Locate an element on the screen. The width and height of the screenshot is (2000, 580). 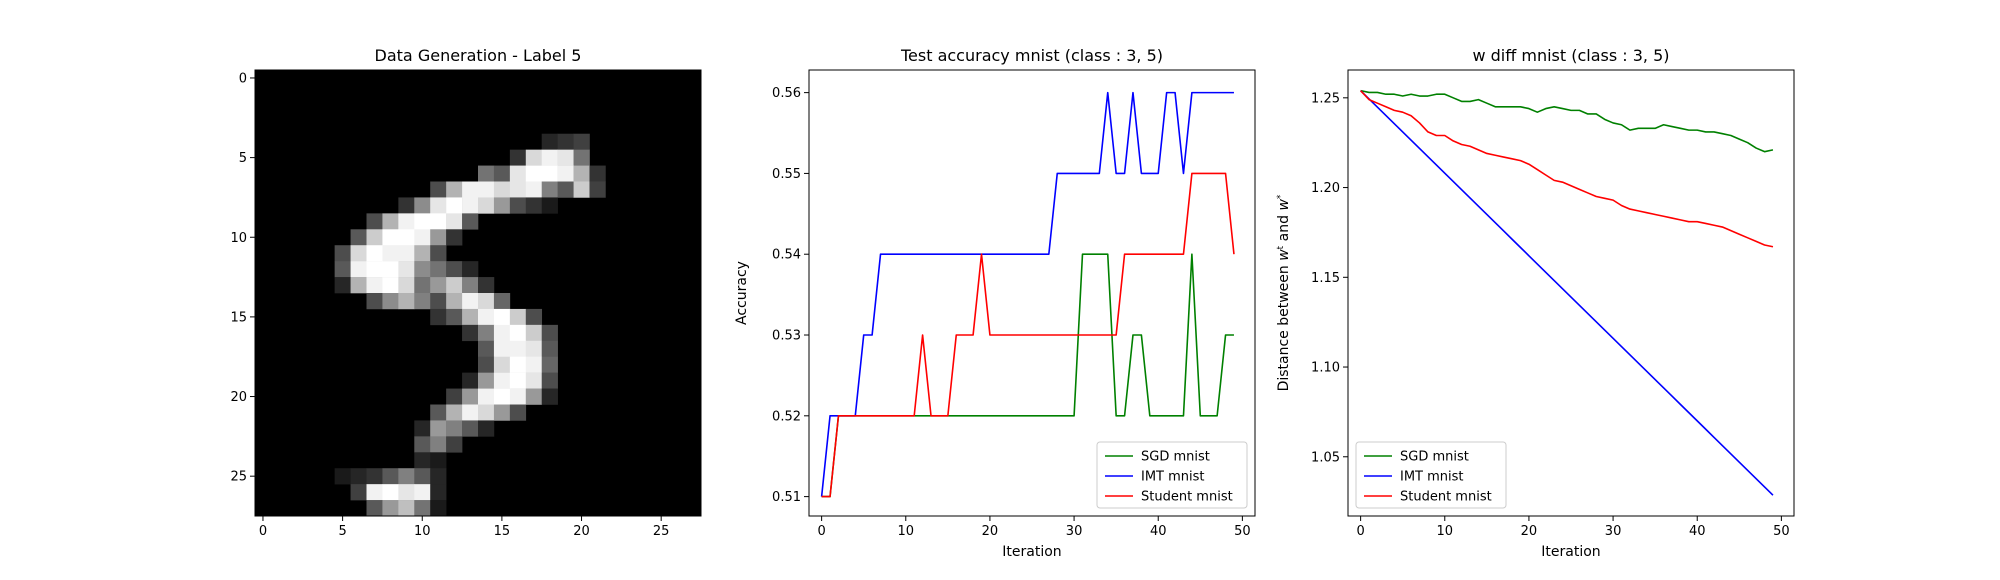
image-x-tick-label: 15 is located at coordinates (502, 531).